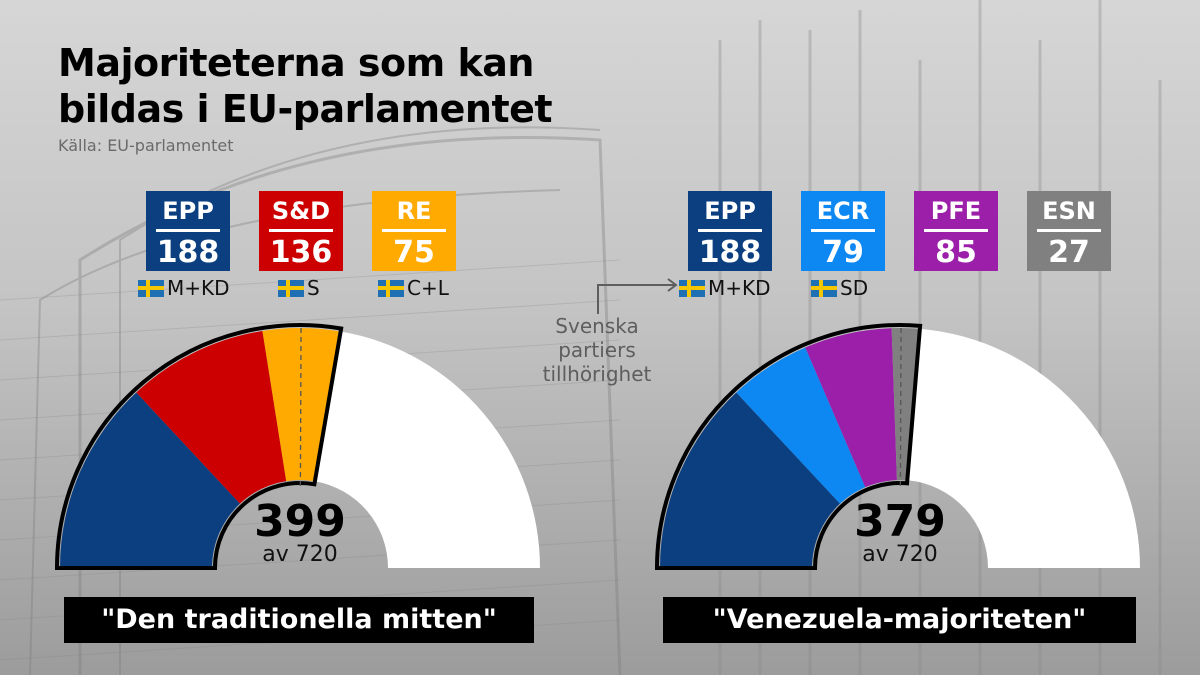 This screenshot has height=675, width=1200. I want to click on title-line-1: Majoriteterna som kan, so click(296, 63).